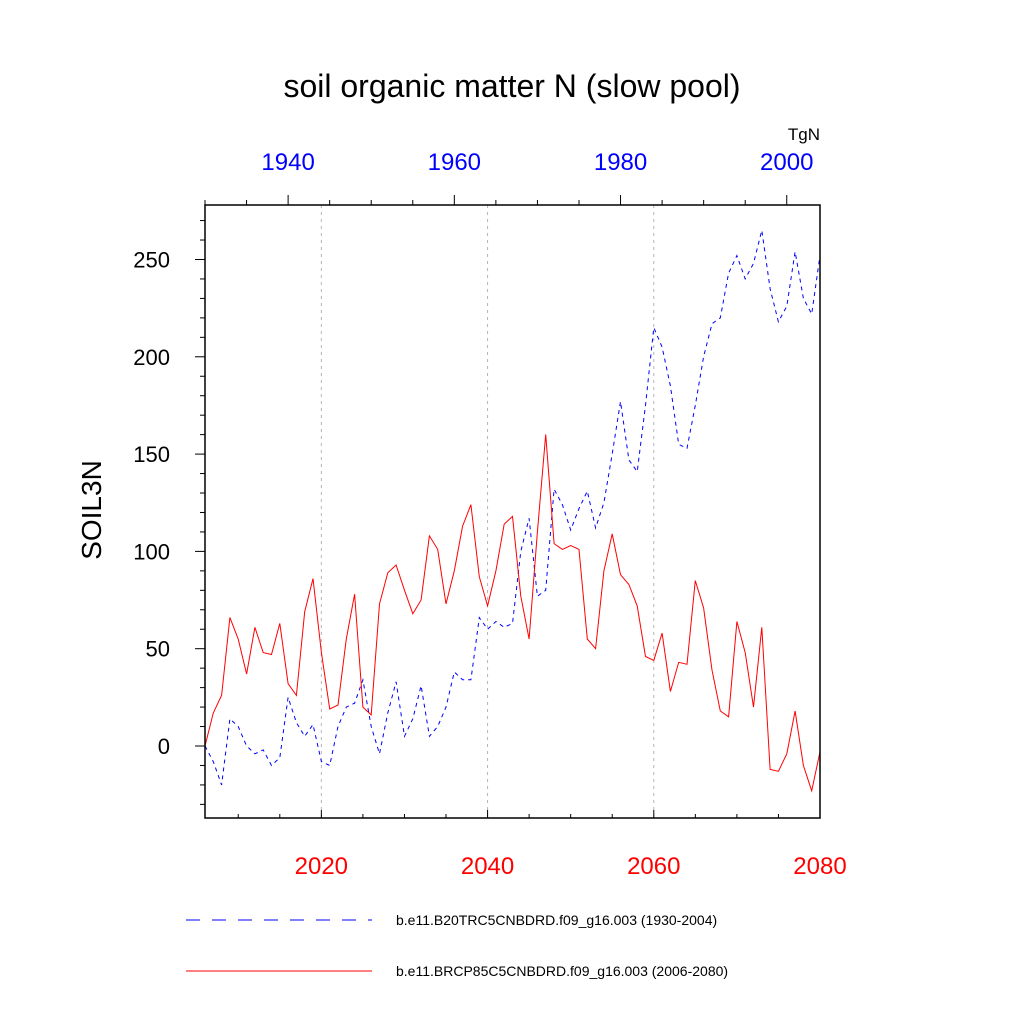 The width and height of the screenshot is (1024, 1024). I want to click on units-label: TgN, so click(804, 134).